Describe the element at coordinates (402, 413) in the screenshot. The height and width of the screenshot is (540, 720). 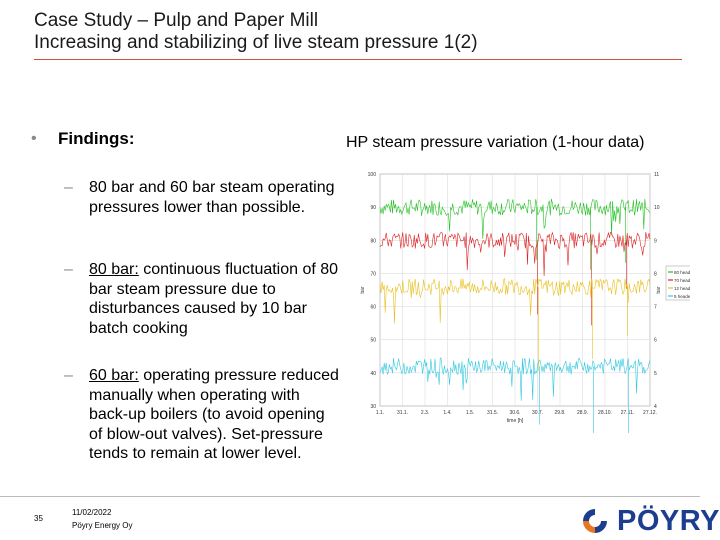
I see `x-tick-label: 31.1.` at that location.